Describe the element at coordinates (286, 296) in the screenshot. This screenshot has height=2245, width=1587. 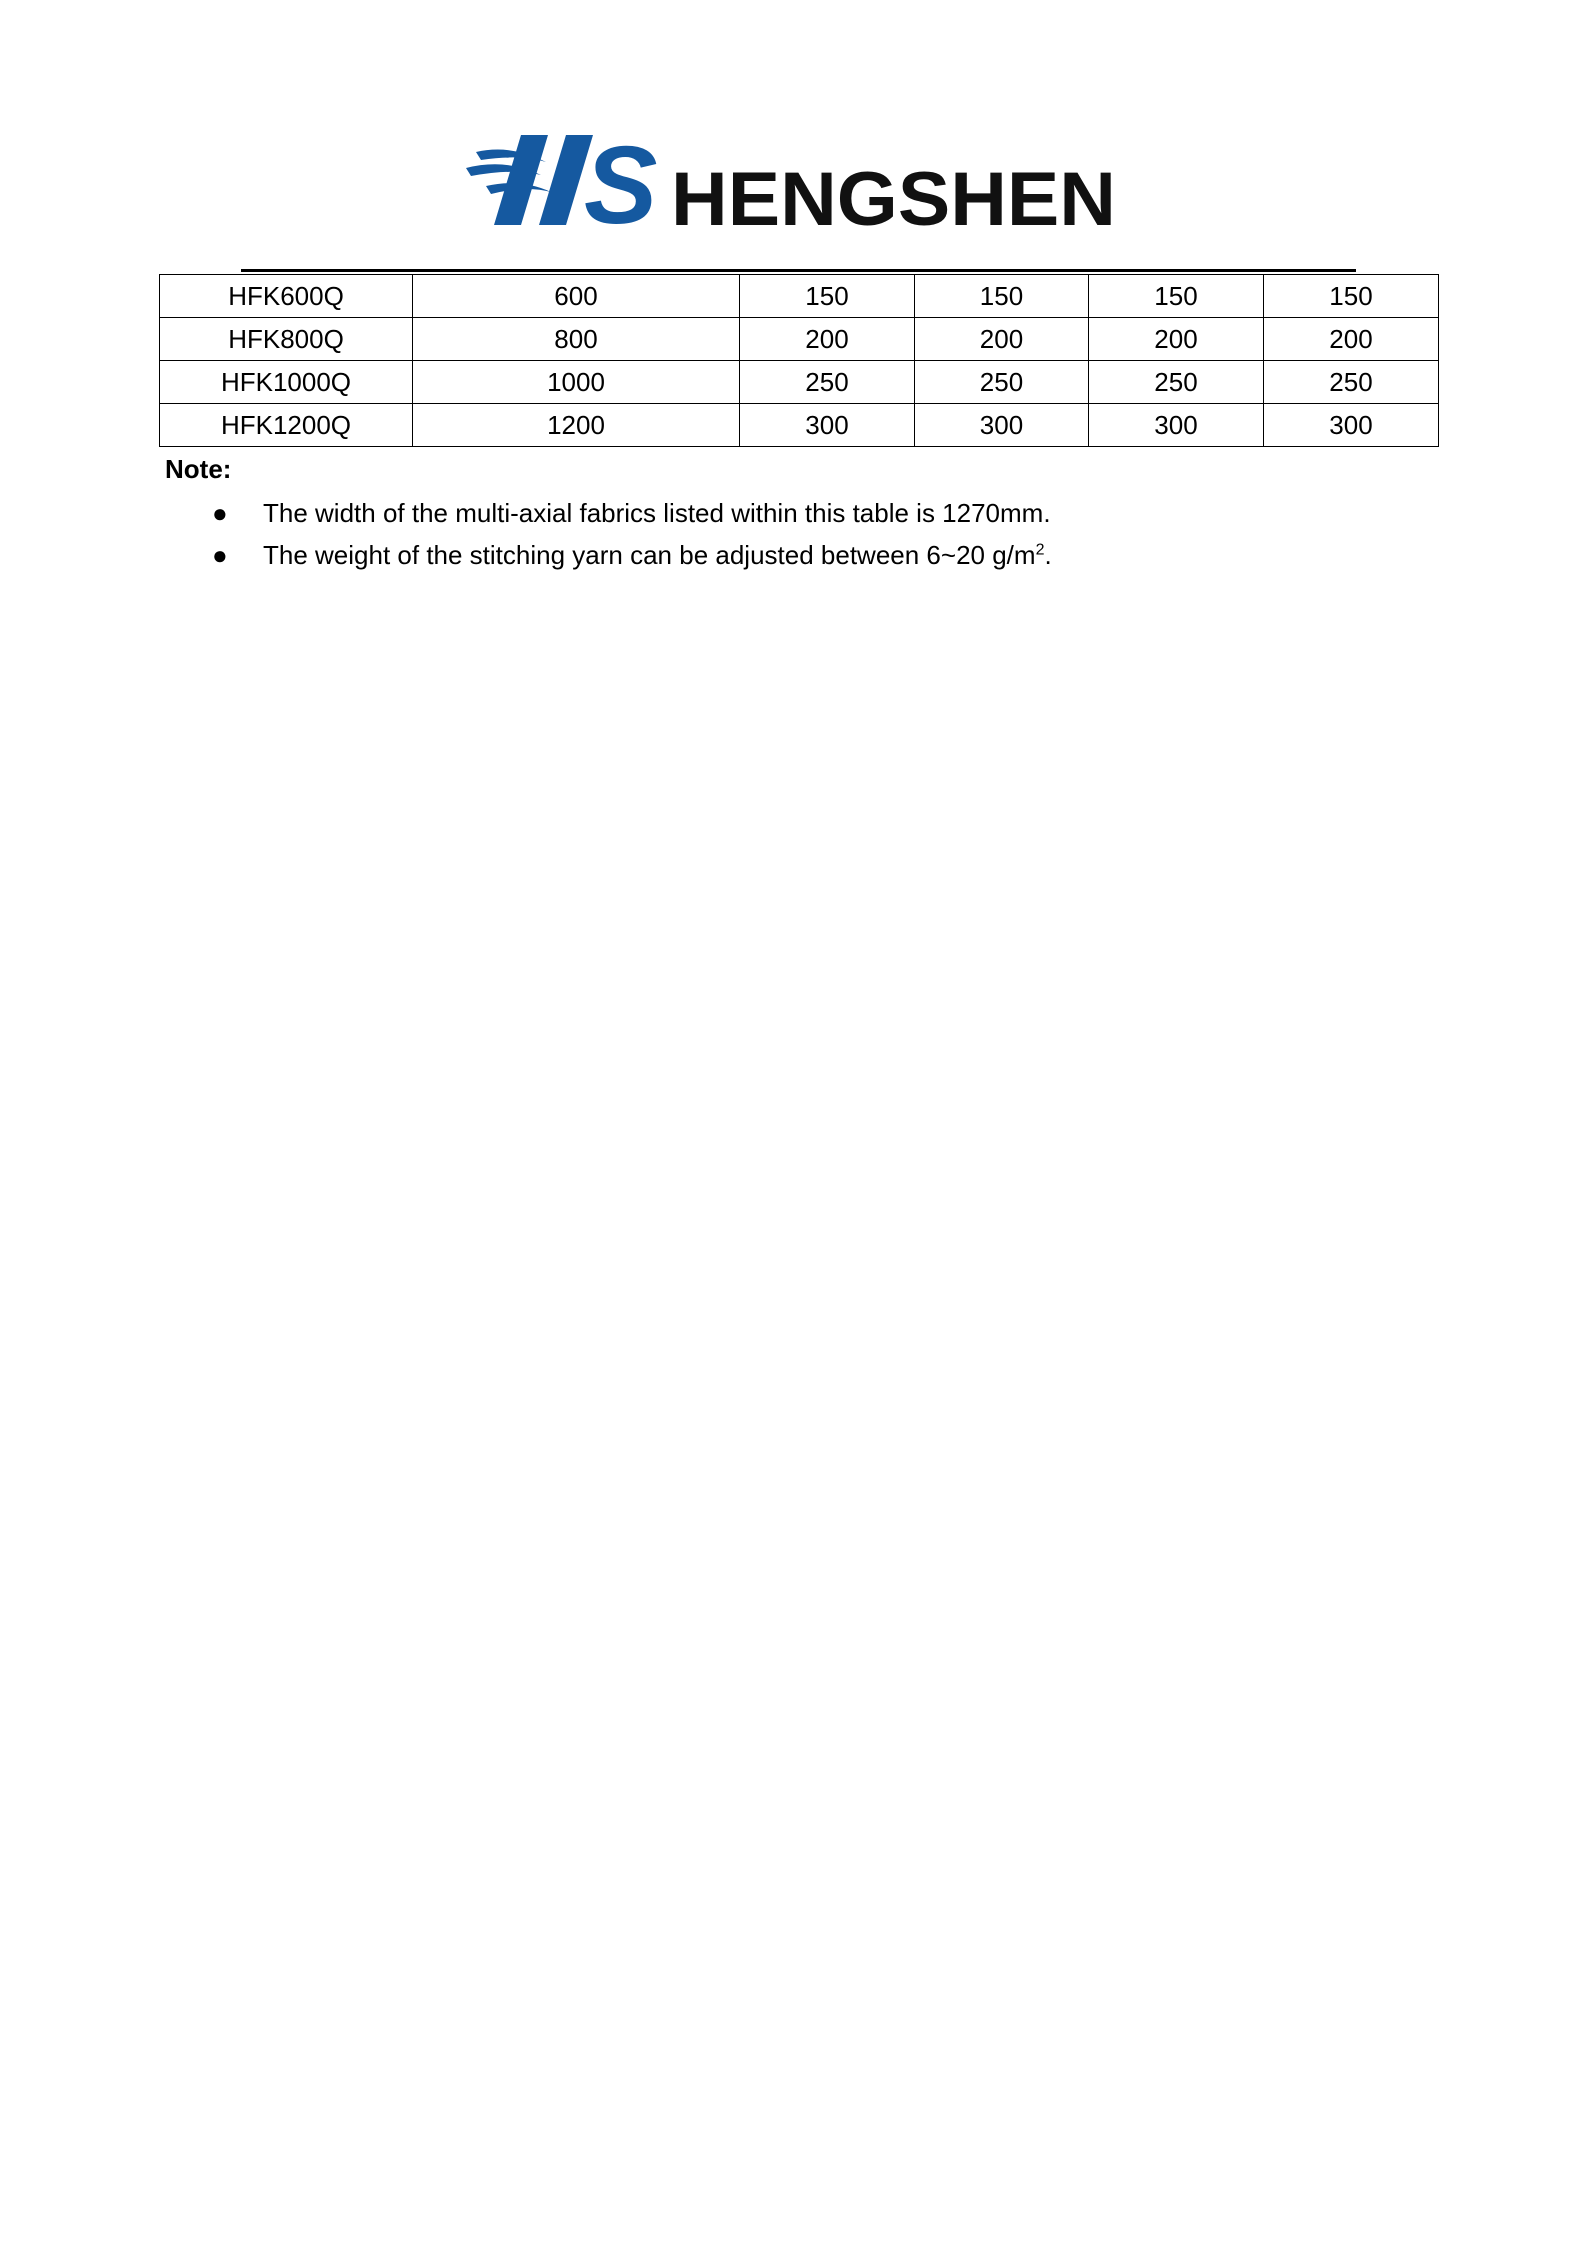
I see `model-cell: HFK600Q` at that location.